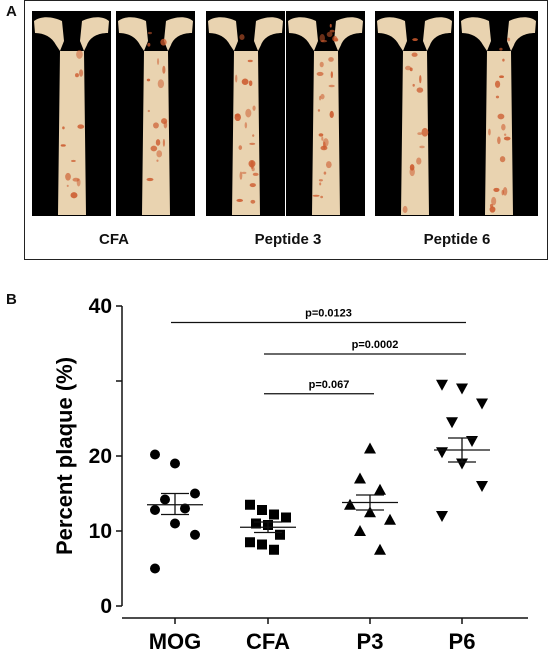 This screenshot has height=653, width=554. I want to click on x-axis: MOG CFA P3 P6, so click(325, 635).